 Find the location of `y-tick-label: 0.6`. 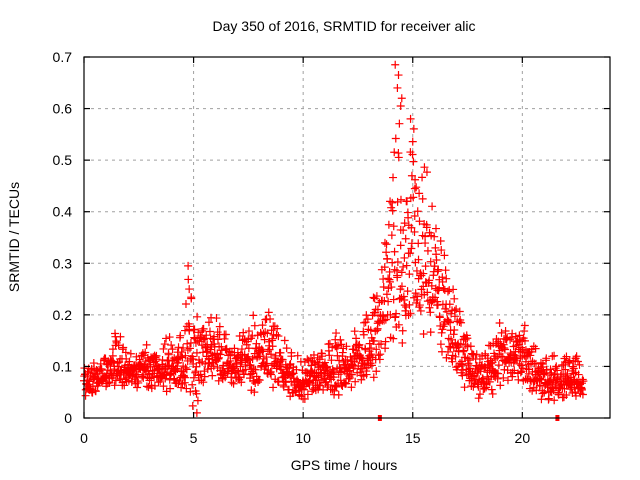

y-tick-label: 0.6 is located at coordinates (63, 109).